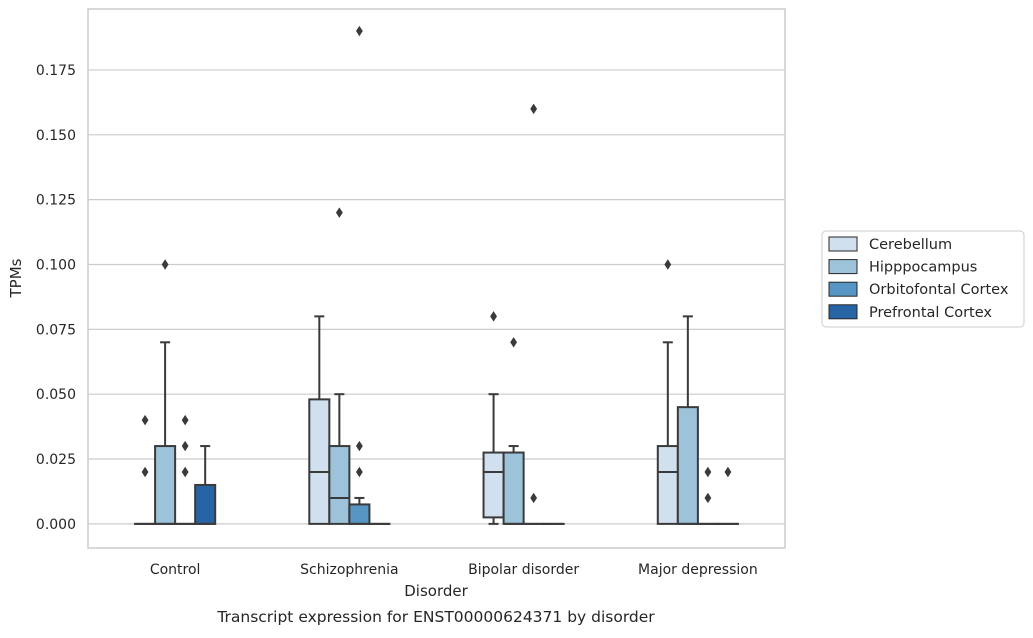 The image size is (1033, 638). Describe the element at coordinates (56, 265) in the screenshot. I see `y-tick-label: 0.100` at that location.